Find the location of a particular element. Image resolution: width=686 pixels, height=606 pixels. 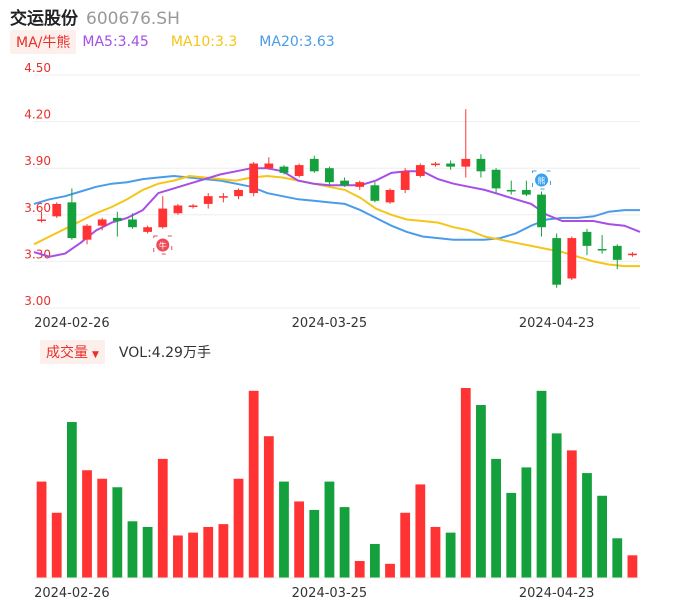

bear-marker-text: 熊 is located at coordinates (542, 181).